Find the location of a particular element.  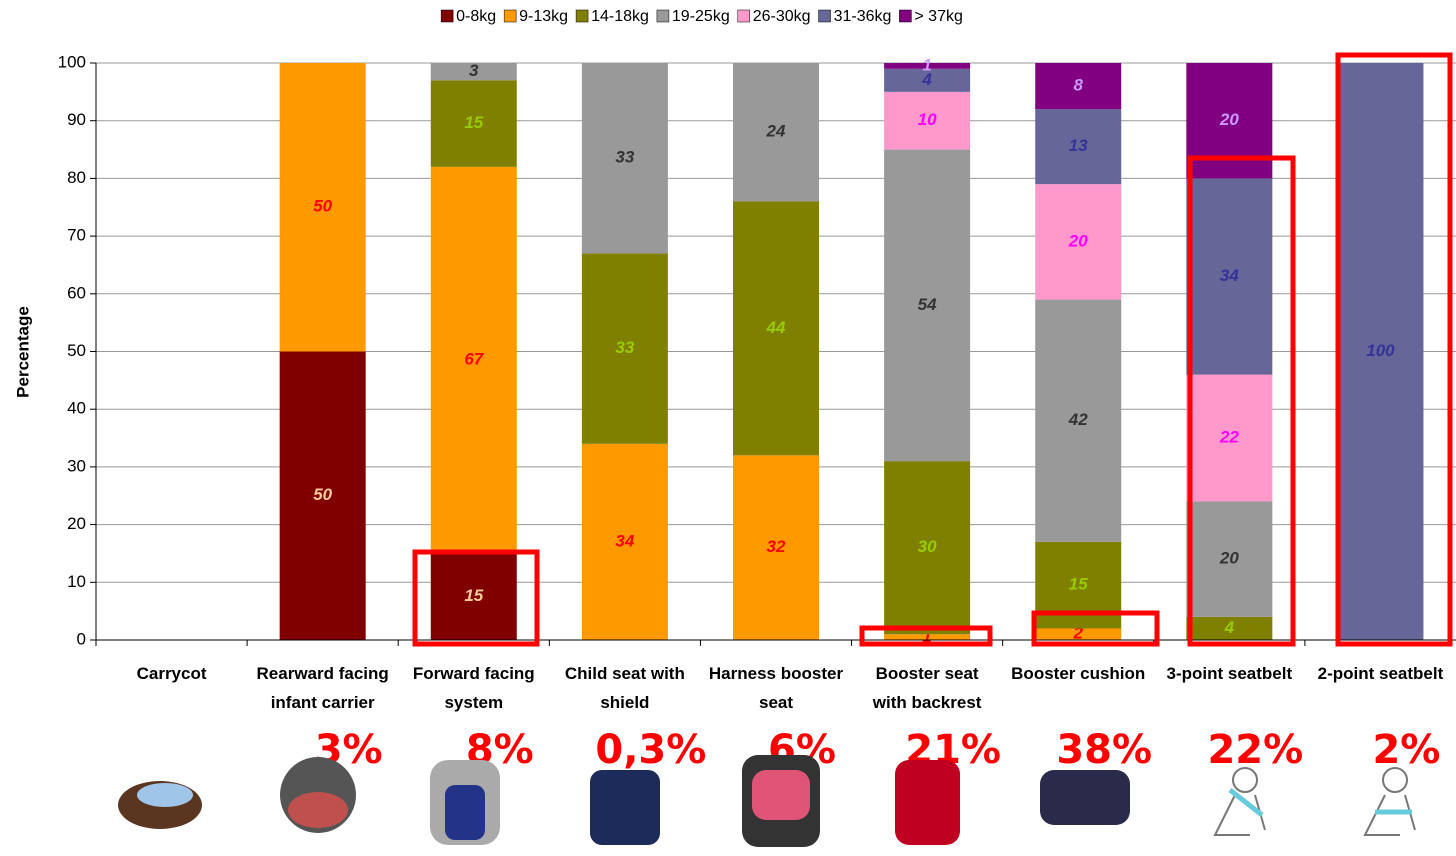

y-axis-label: Percentage is located at coordinates (22, 352).